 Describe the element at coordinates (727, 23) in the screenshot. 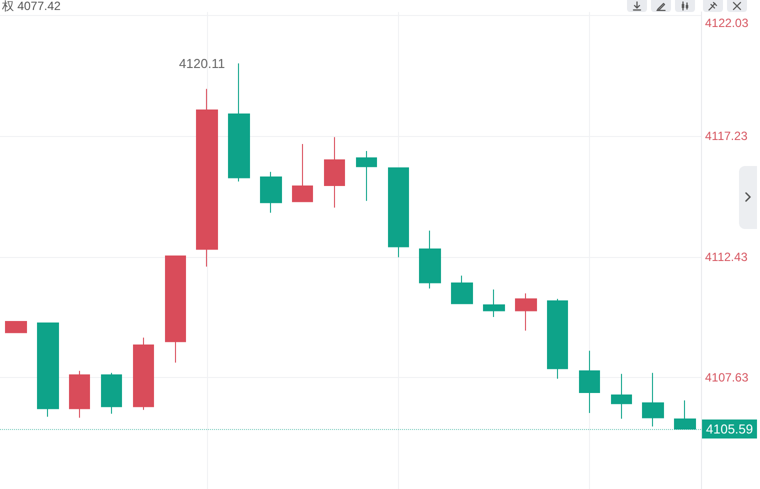

I see `y-tick-label: 4122.03` at that location.